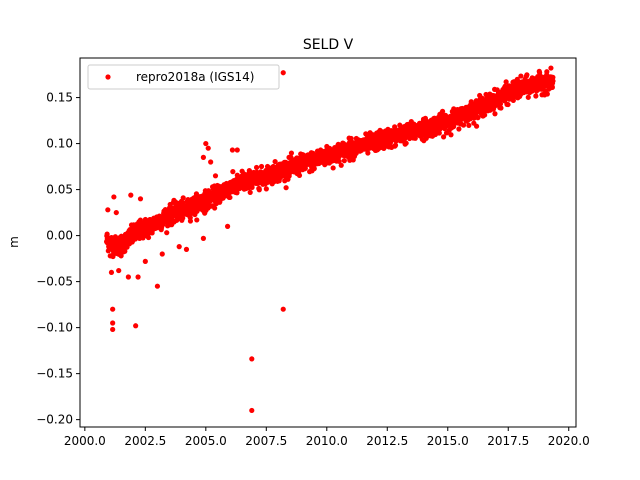  I want to click on legend-box, so click(183, 77).